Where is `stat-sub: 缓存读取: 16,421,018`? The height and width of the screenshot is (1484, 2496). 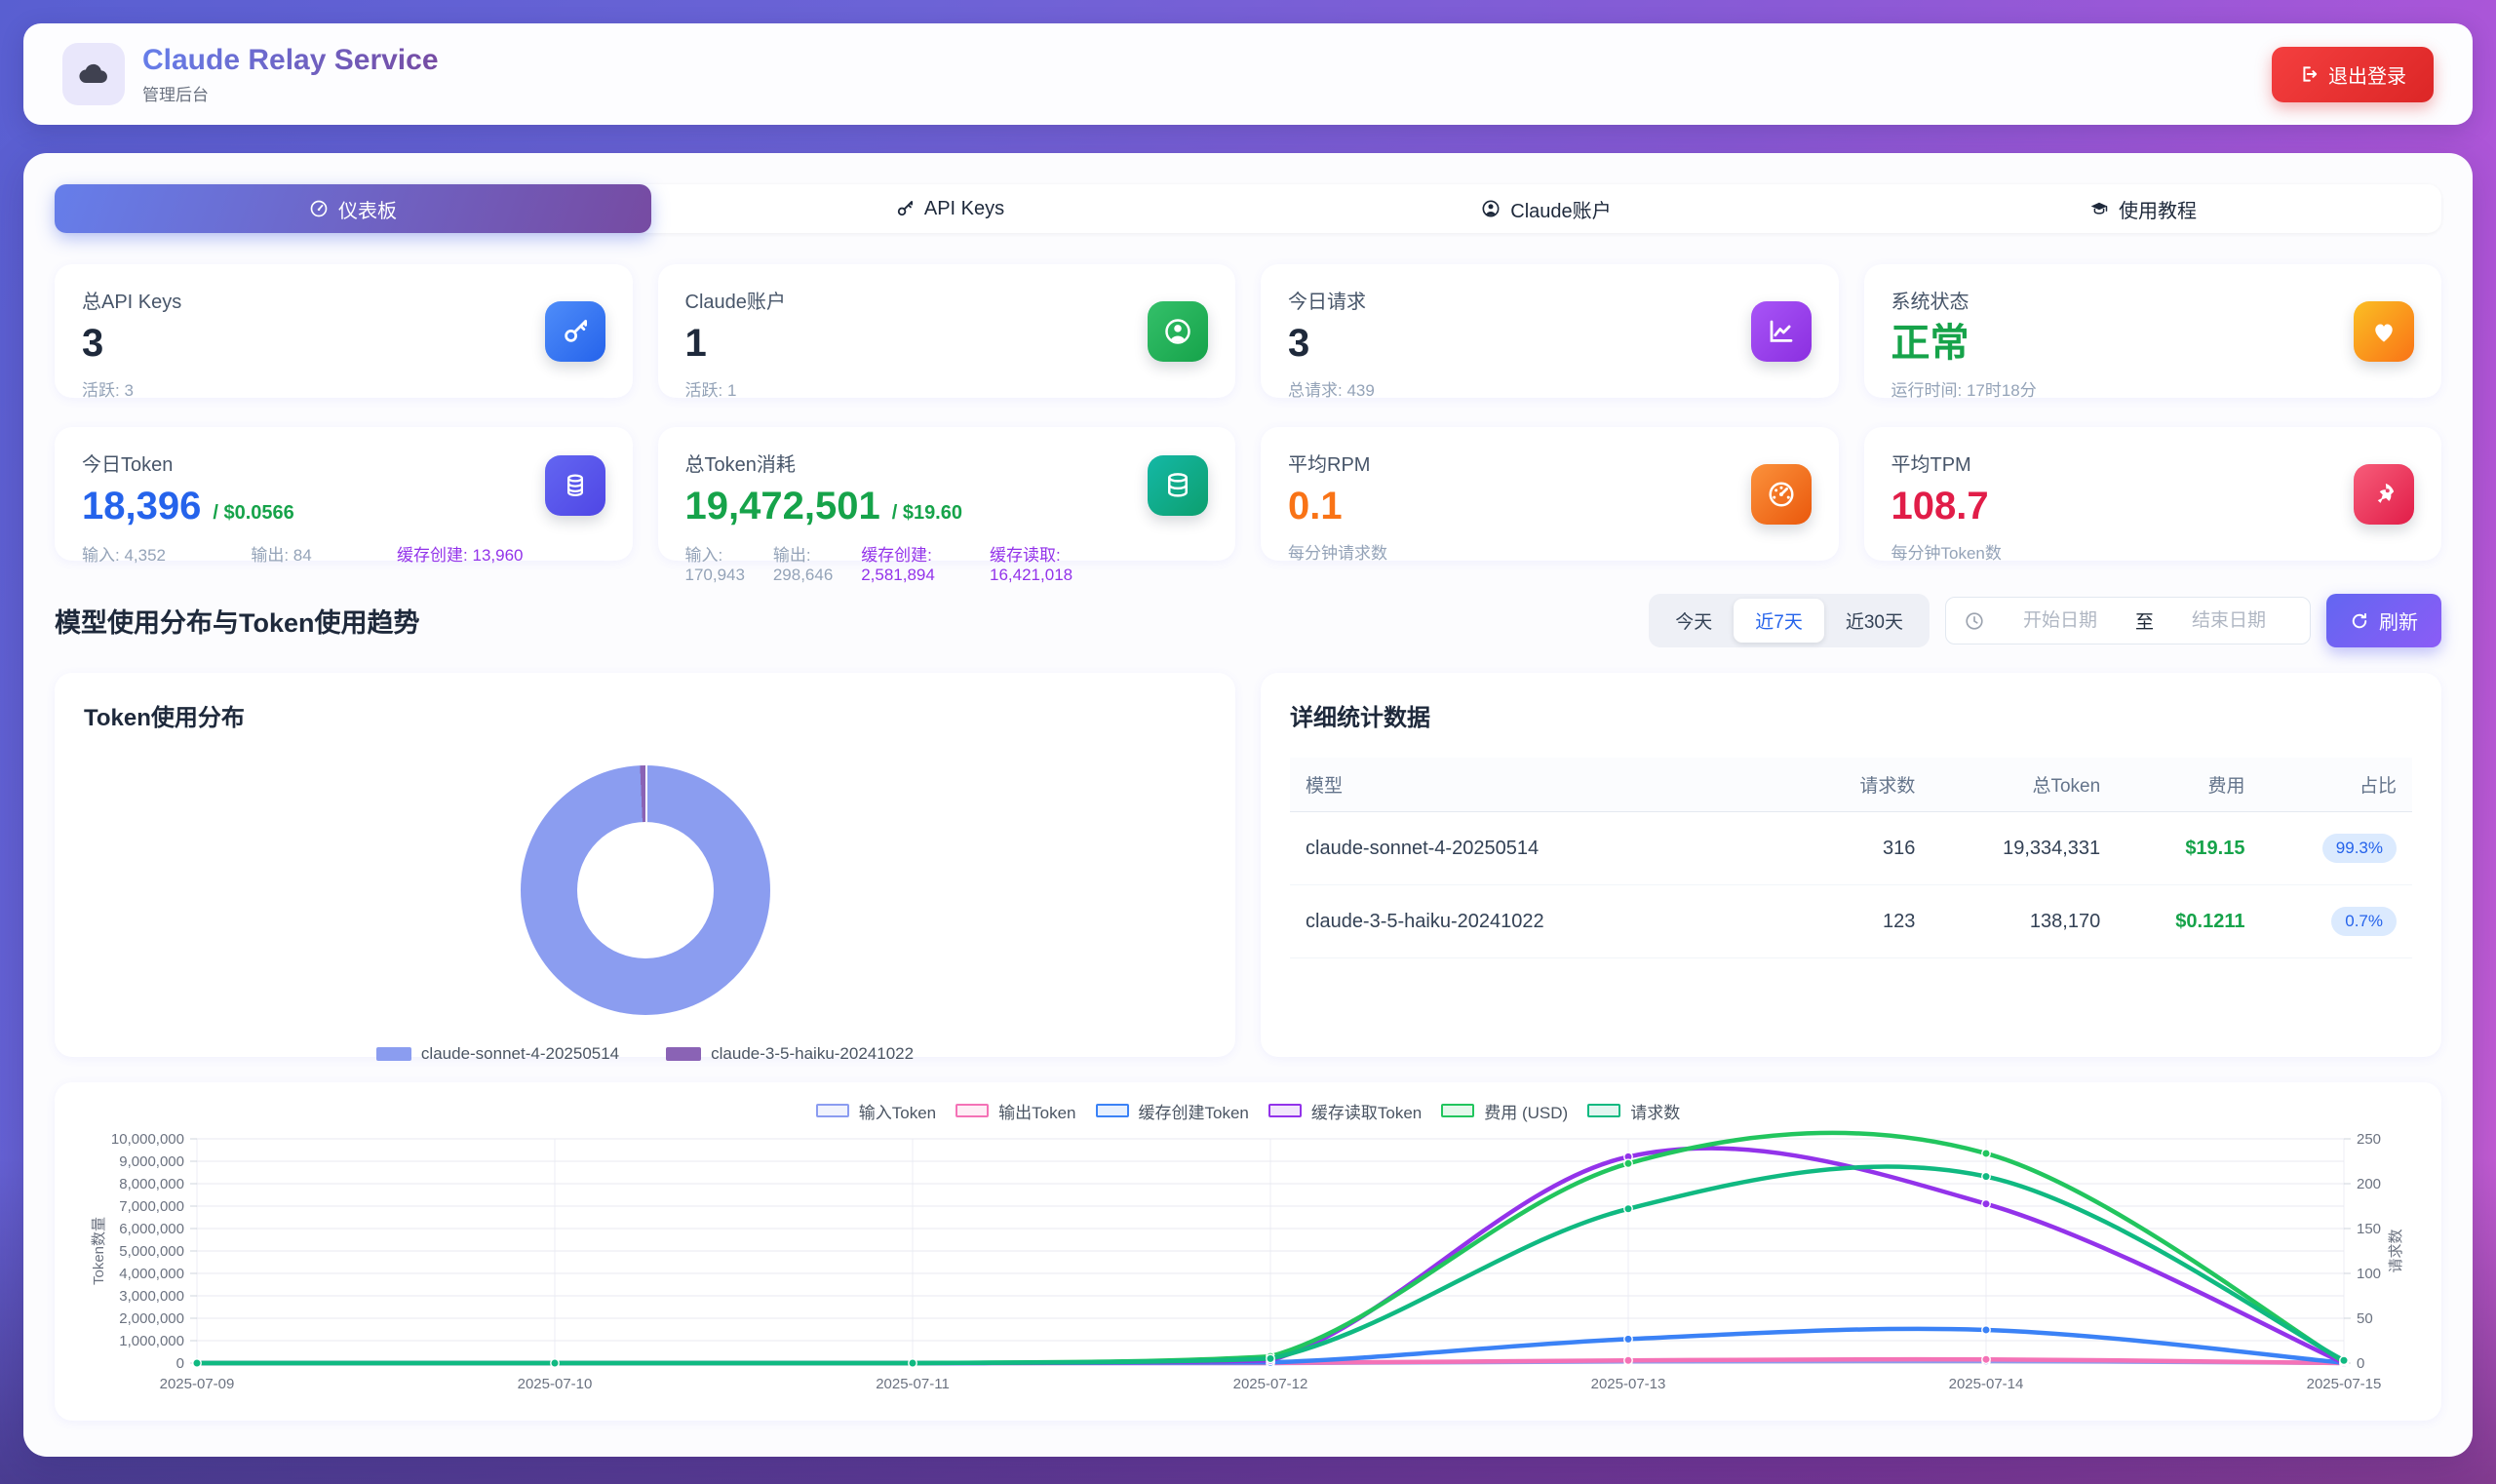
stat-sub: 缓存读取: 16,421,018 is located at coordinates (1031, 565).